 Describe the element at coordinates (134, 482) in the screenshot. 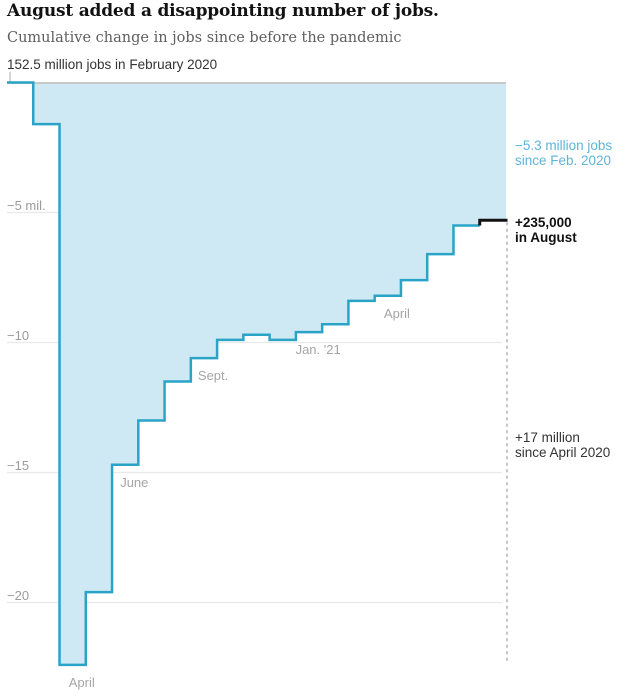

I see `x-axis-label: June` at that location.